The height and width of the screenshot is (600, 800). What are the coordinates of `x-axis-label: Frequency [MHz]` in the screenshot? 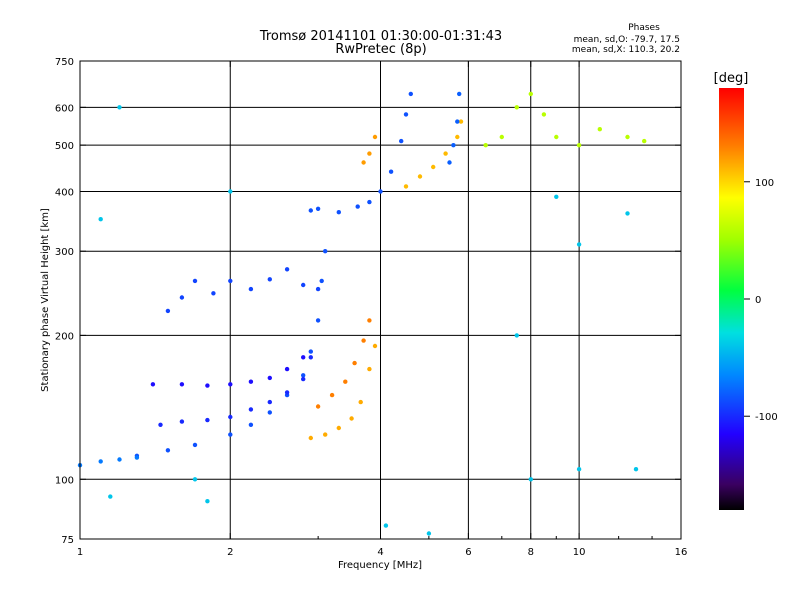 It's located at (380, 565).